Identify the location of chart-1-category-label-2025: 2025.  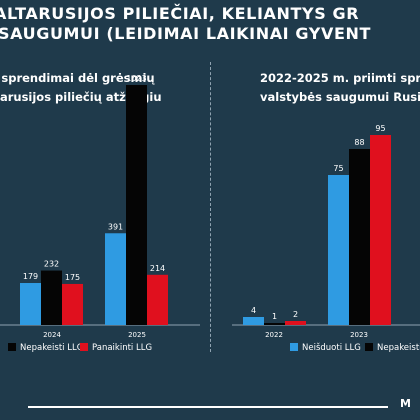
(137, 335).